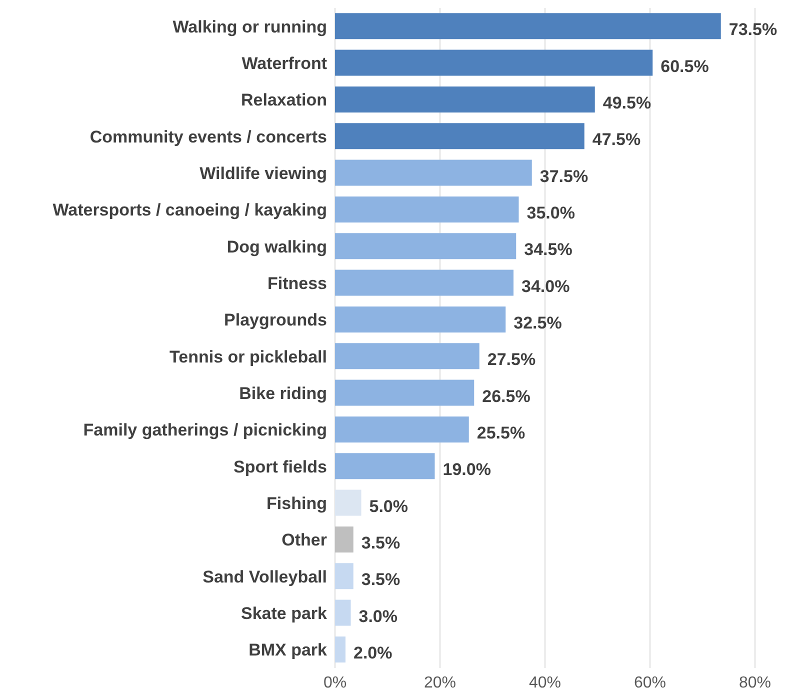  What do you see at coordinates (305, 540) in the screenshot?
I see `y-tick-label: Other` at bounding box center [305, 540].